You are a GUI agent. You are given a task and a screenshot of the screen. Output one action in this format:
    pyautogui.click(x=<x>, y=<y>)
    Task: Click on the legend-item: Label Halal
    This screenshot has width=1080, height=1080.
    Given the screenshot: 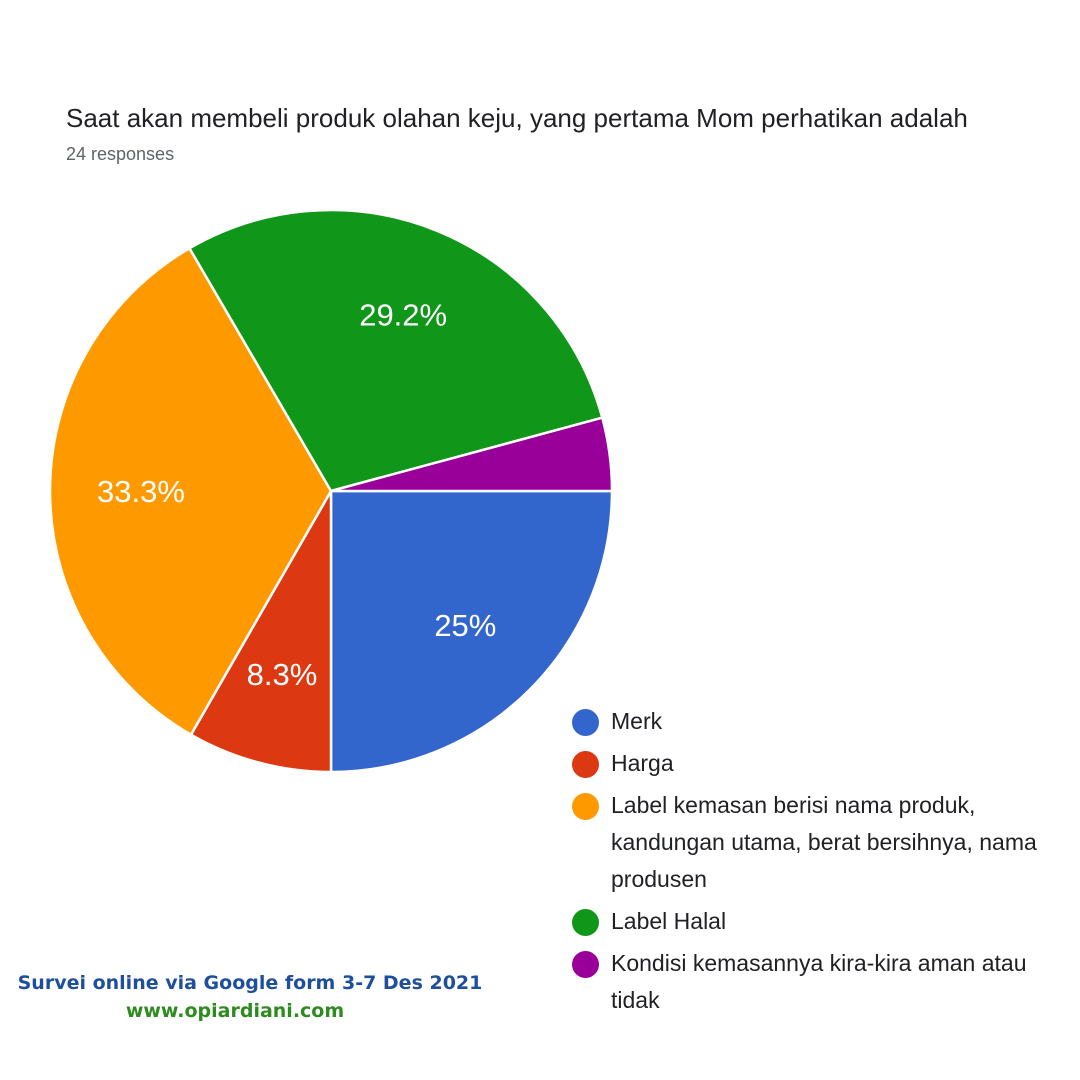 What is the action you would take?
    pyautogui.click(x=817, y=923)
    